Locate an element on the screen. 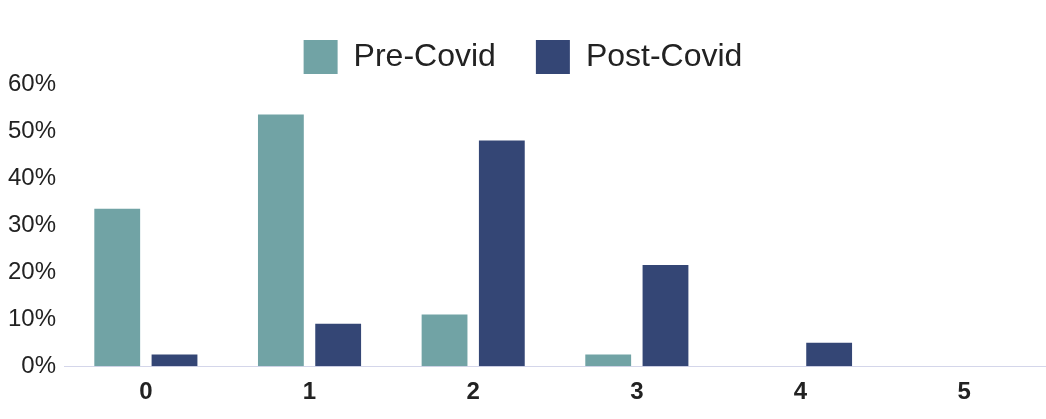  x-tick-label: 0 is located at coordinates (146, 391).